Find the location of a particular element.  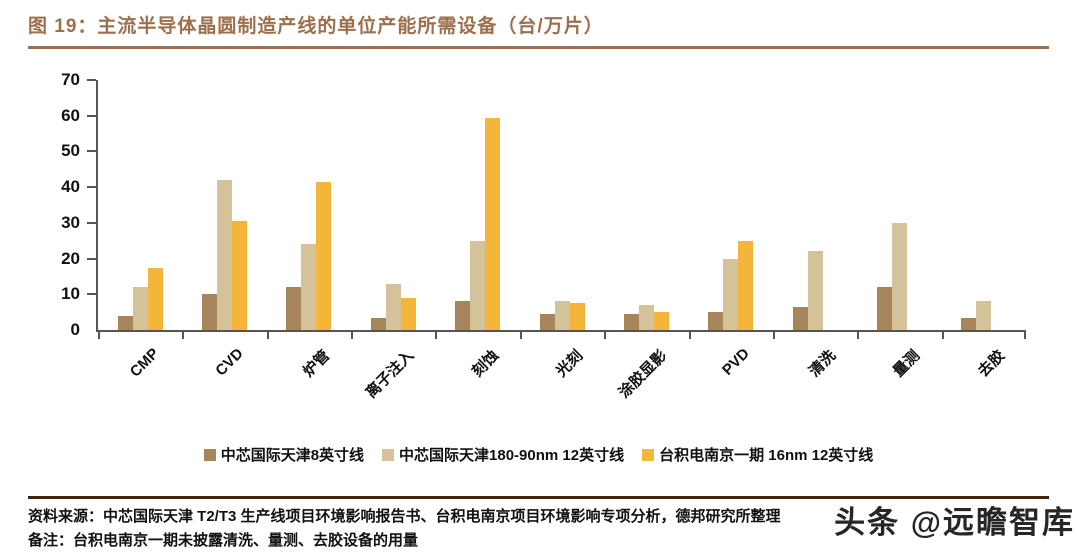

x-label-炉管: 炉管 is located at coordinates (316, 364).